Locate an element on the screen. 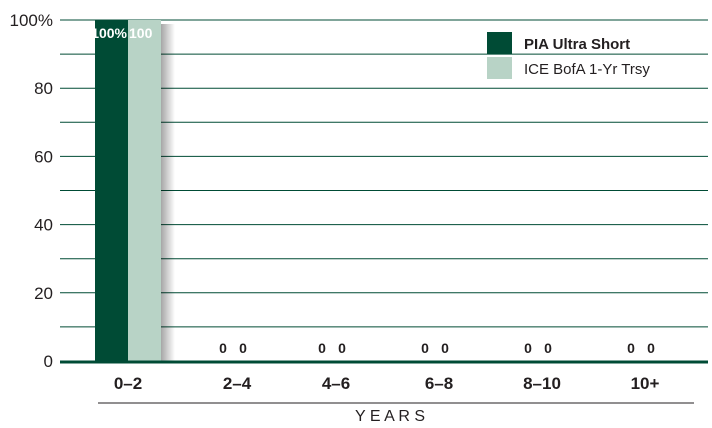  x-axis-categories: 0–2 2–4 4–6 6–8 8–10 10+ is located at coordinates (387, 383).